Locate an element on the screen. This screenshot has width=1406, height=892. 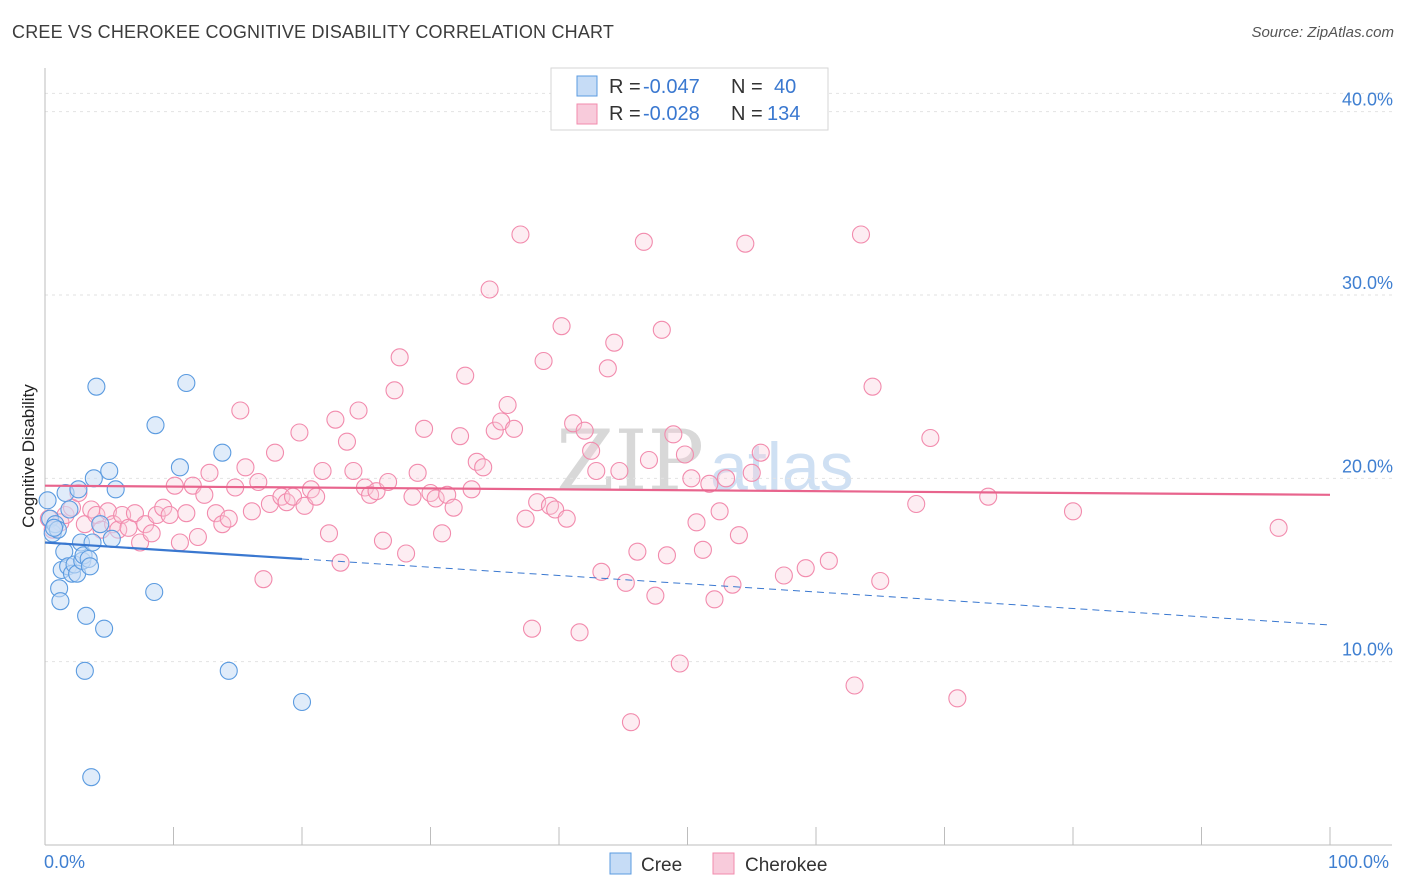
source-label: Source: ZipAtlas.com is located at coordinates (1322, 32).